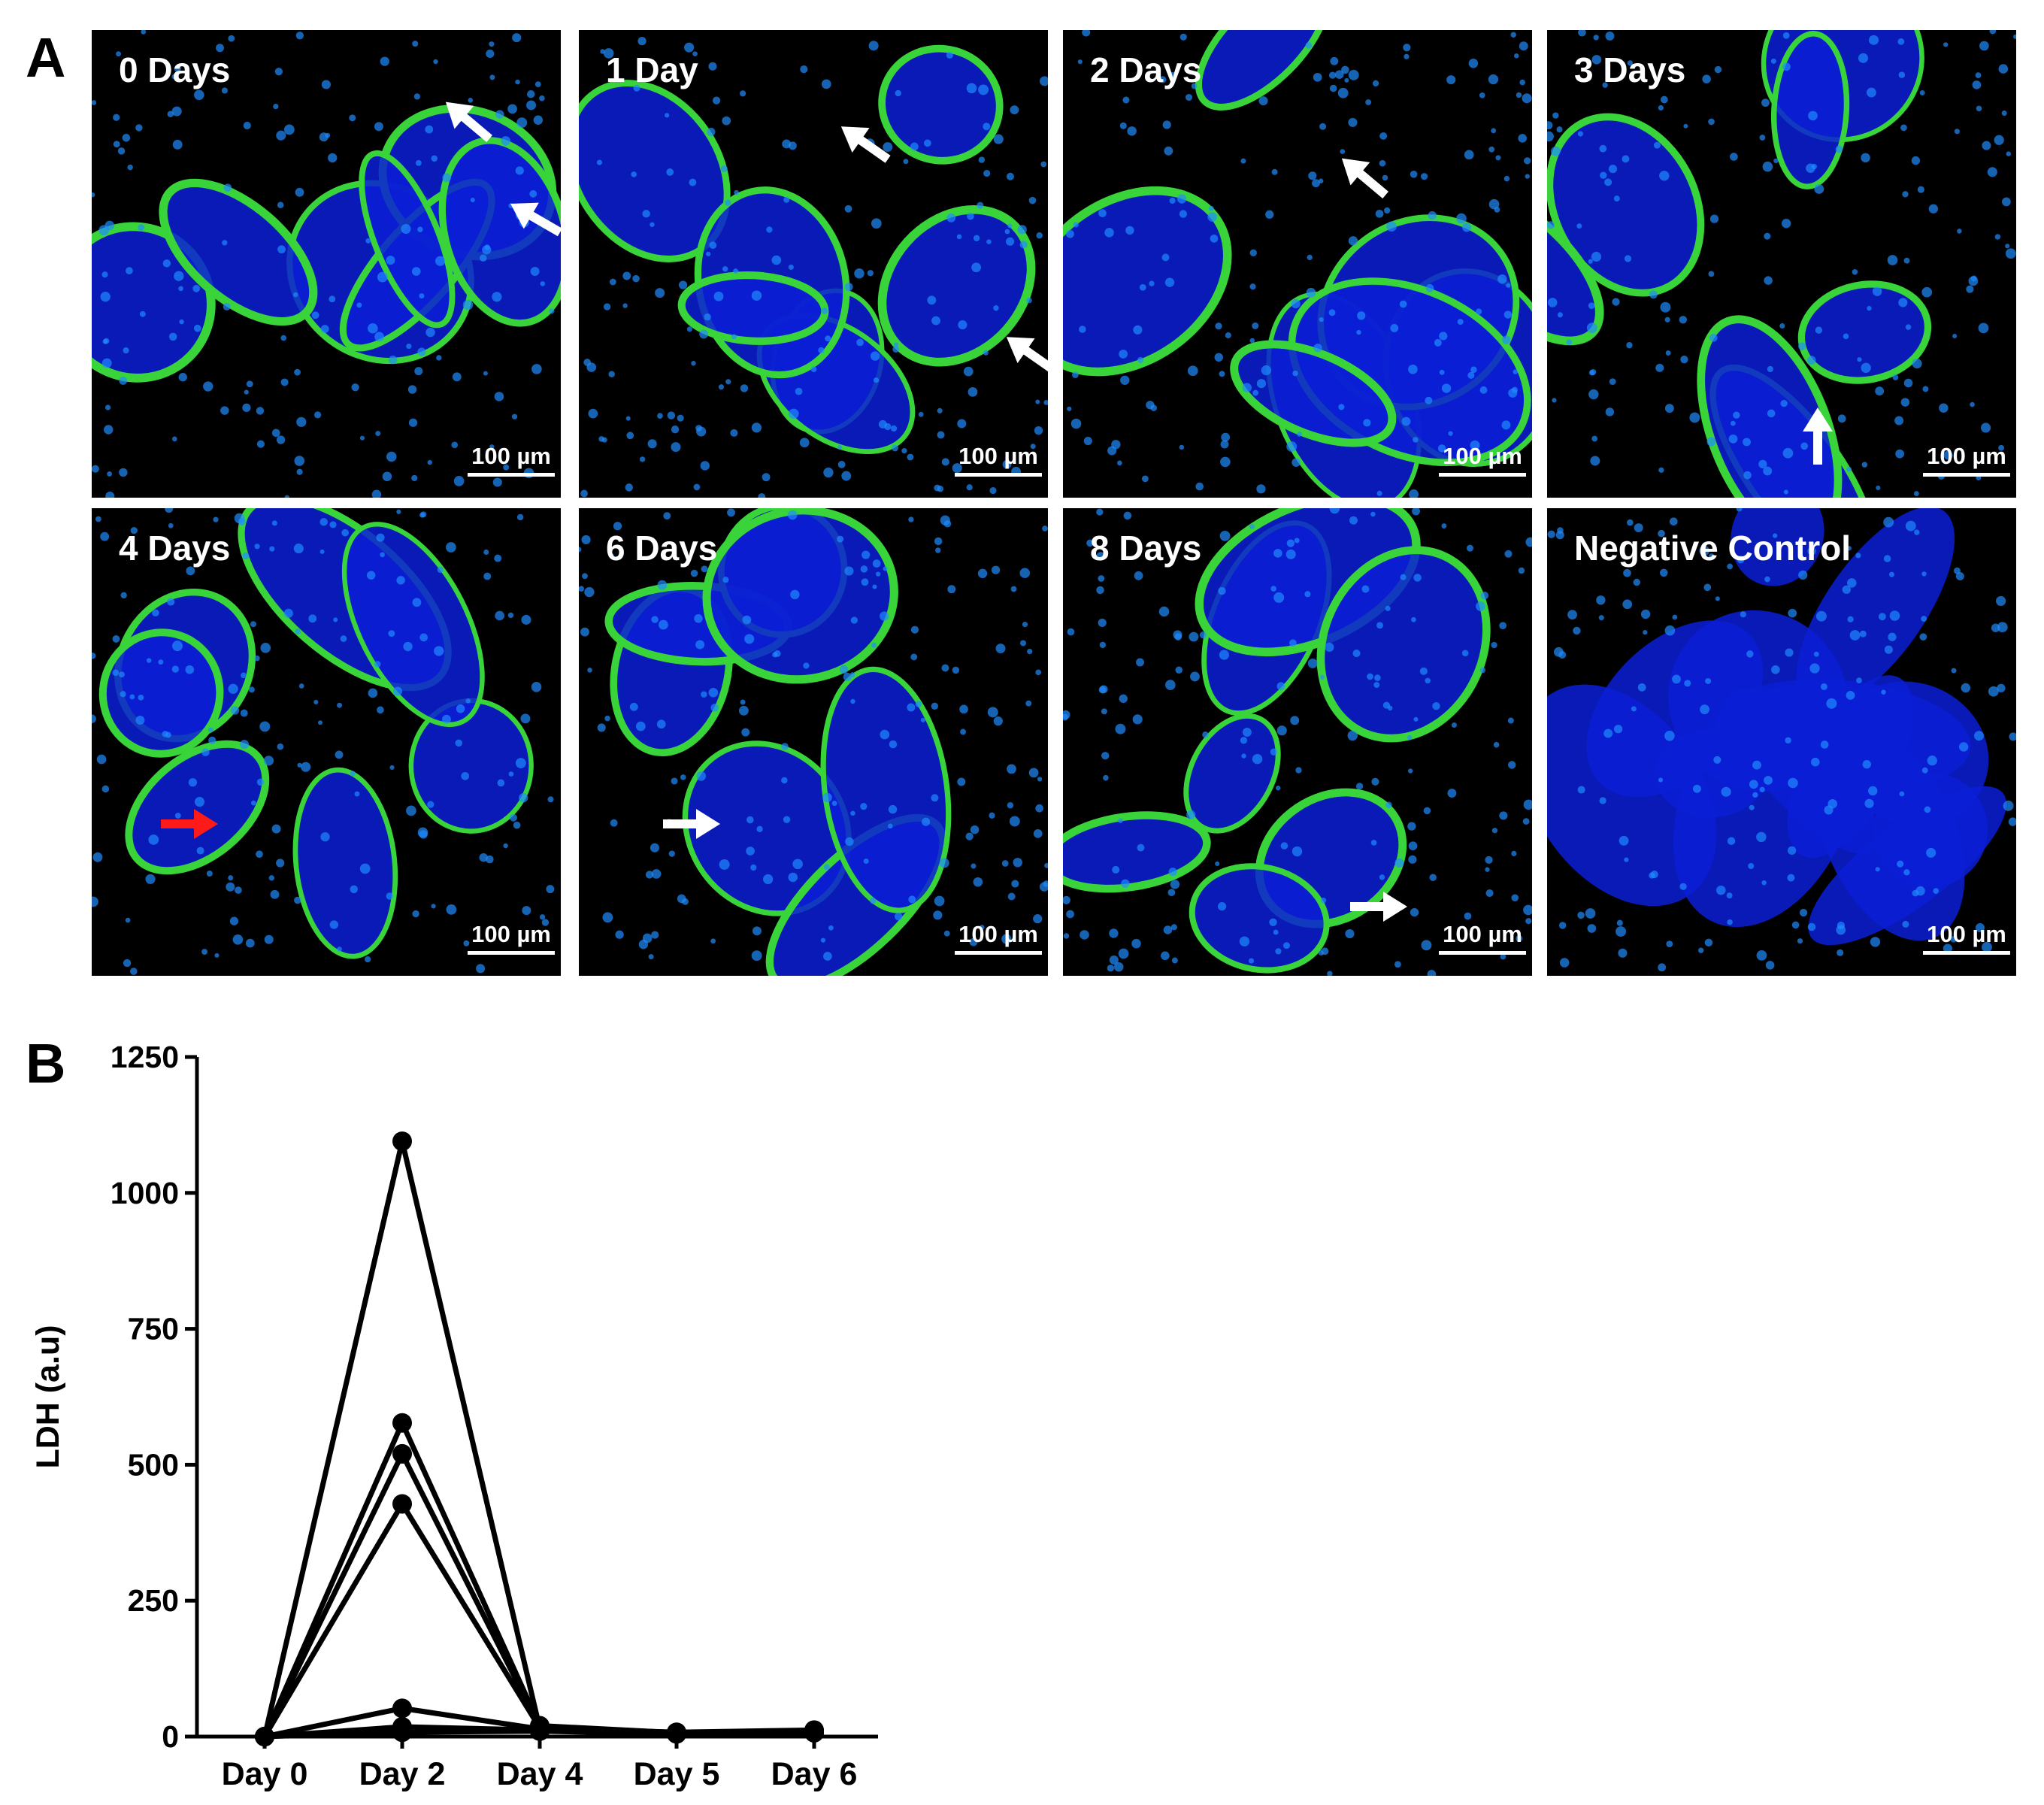 The width and height of the screenshot is (2044, 1805). I want to click on y-tick-label: 750, so click(153, 1329).